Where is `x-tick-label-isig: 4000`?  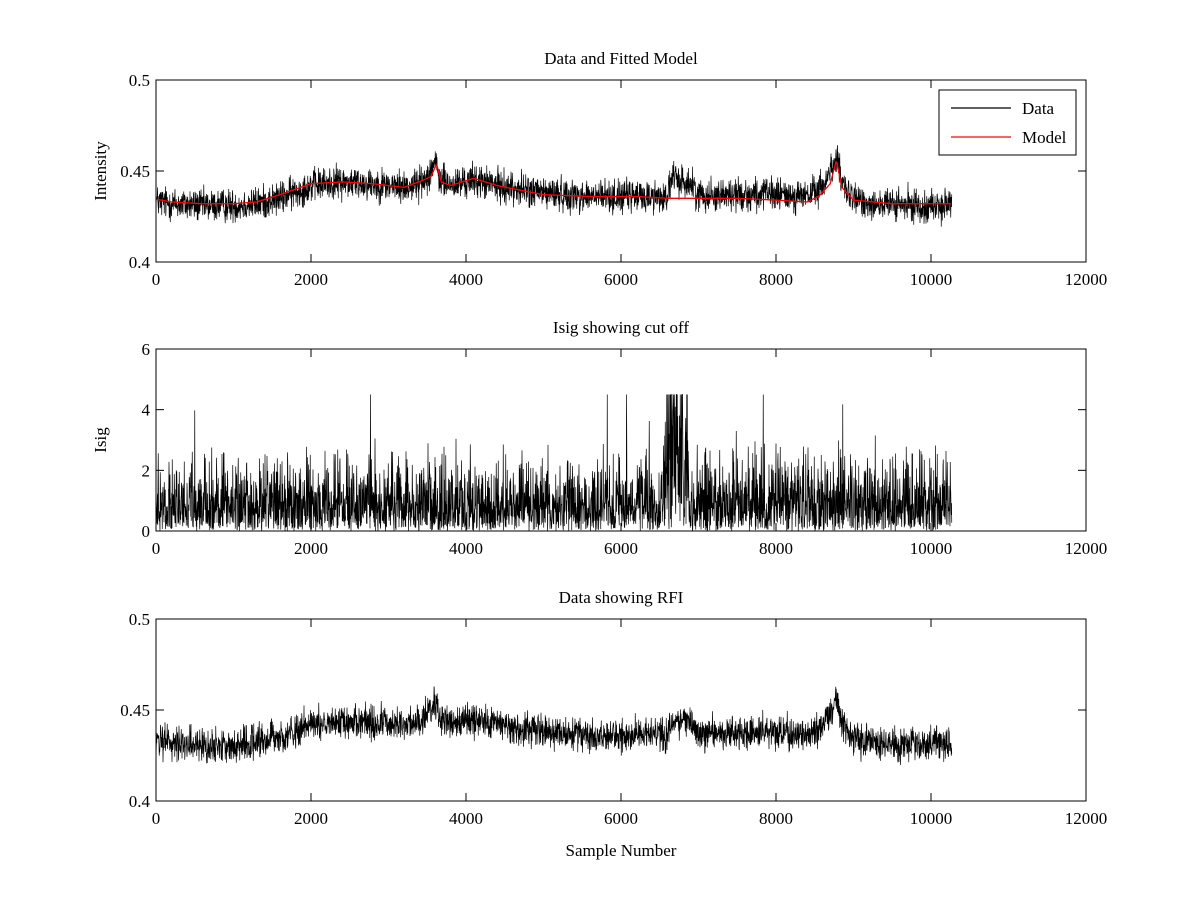
x-tick-label-isig: 4000 is located at coordinates (466, 548).